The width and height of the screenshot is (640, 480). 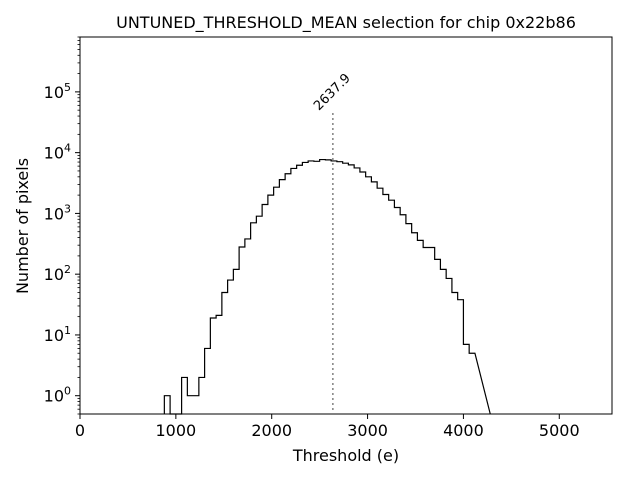 I want to click on y-tick-label: 10⁴, so click(x=57, y=152).